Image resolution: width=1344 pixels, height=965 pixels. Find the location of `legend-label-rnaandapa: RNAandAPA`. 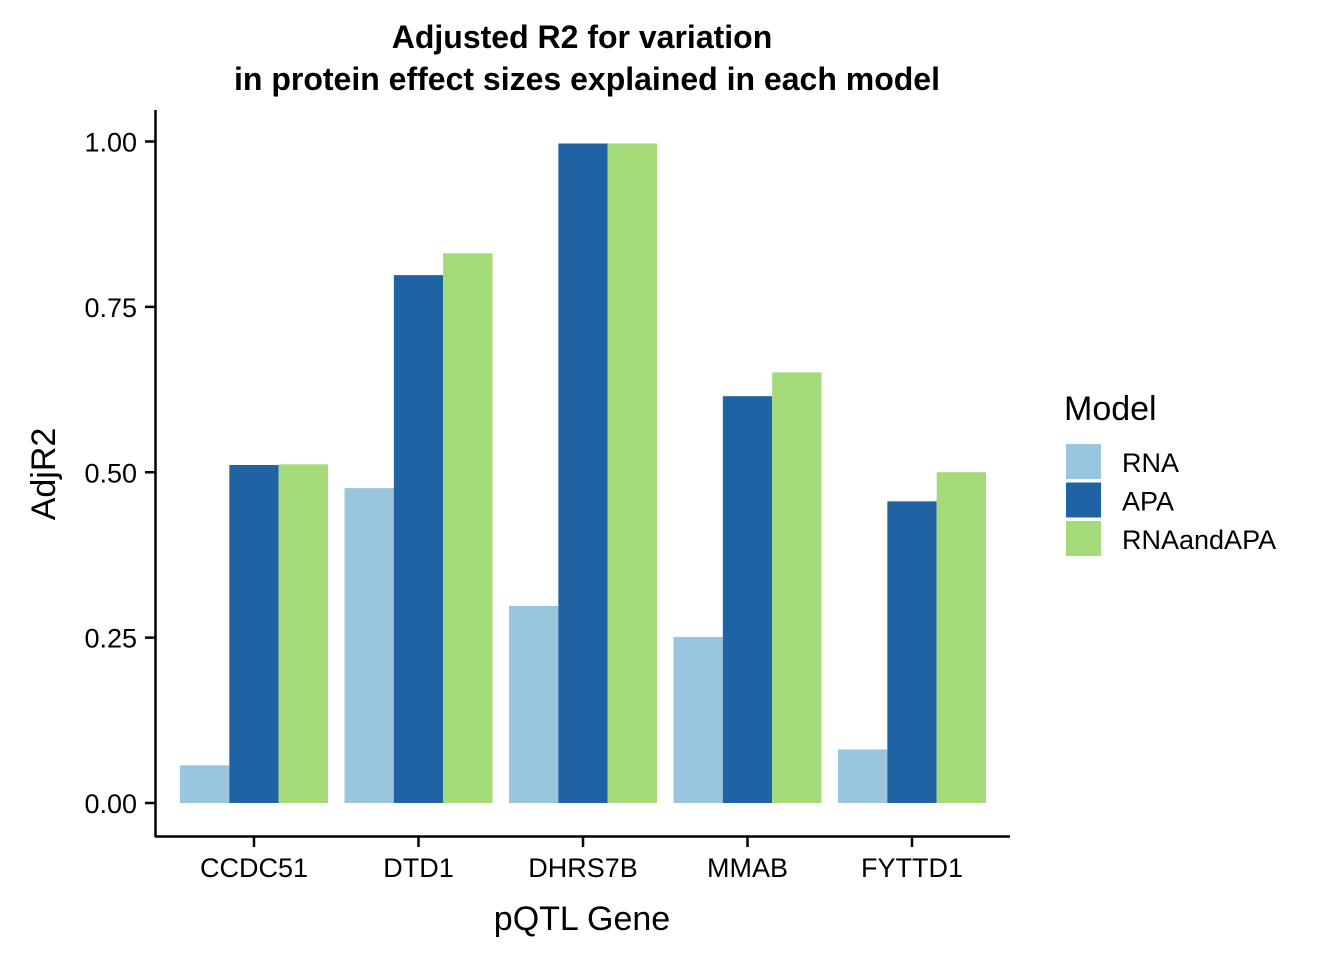

legend-label-rnaandapa: RNAandAPA is located at coordinates (1199, 540).